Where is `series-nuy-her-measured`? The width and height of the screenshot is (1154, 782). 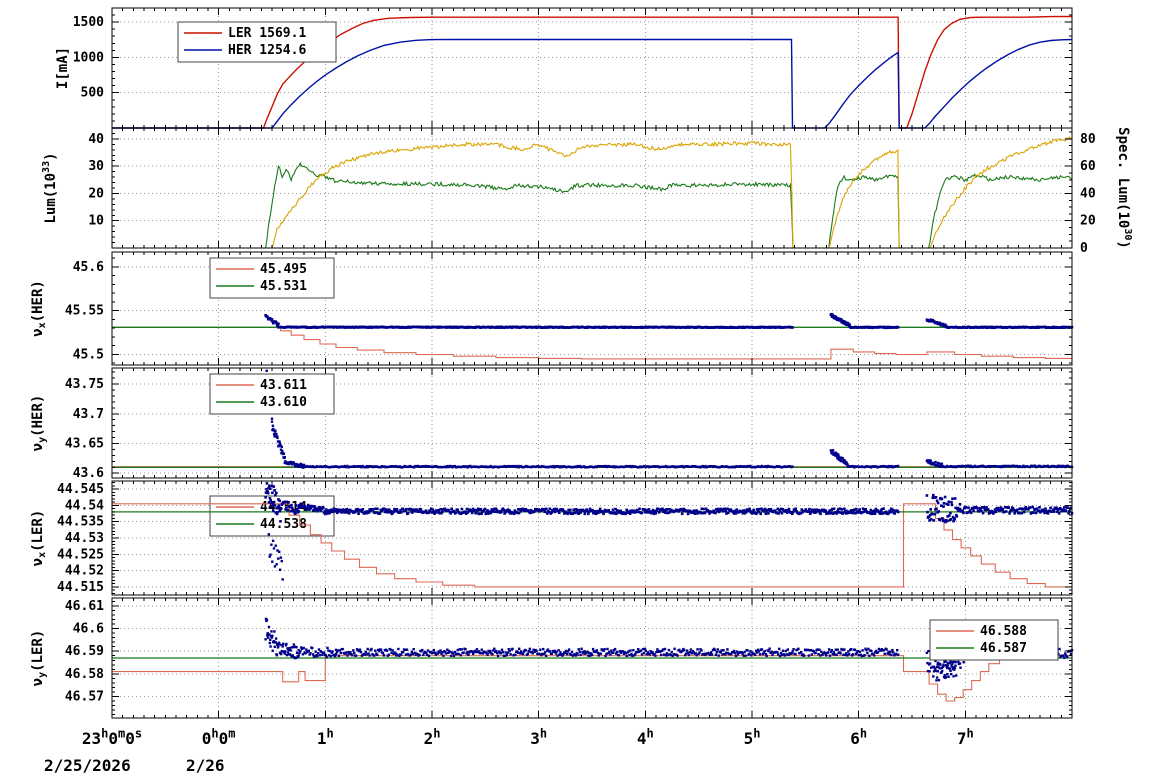
series-nuy-her-measured is located at coordinates (669, 419).